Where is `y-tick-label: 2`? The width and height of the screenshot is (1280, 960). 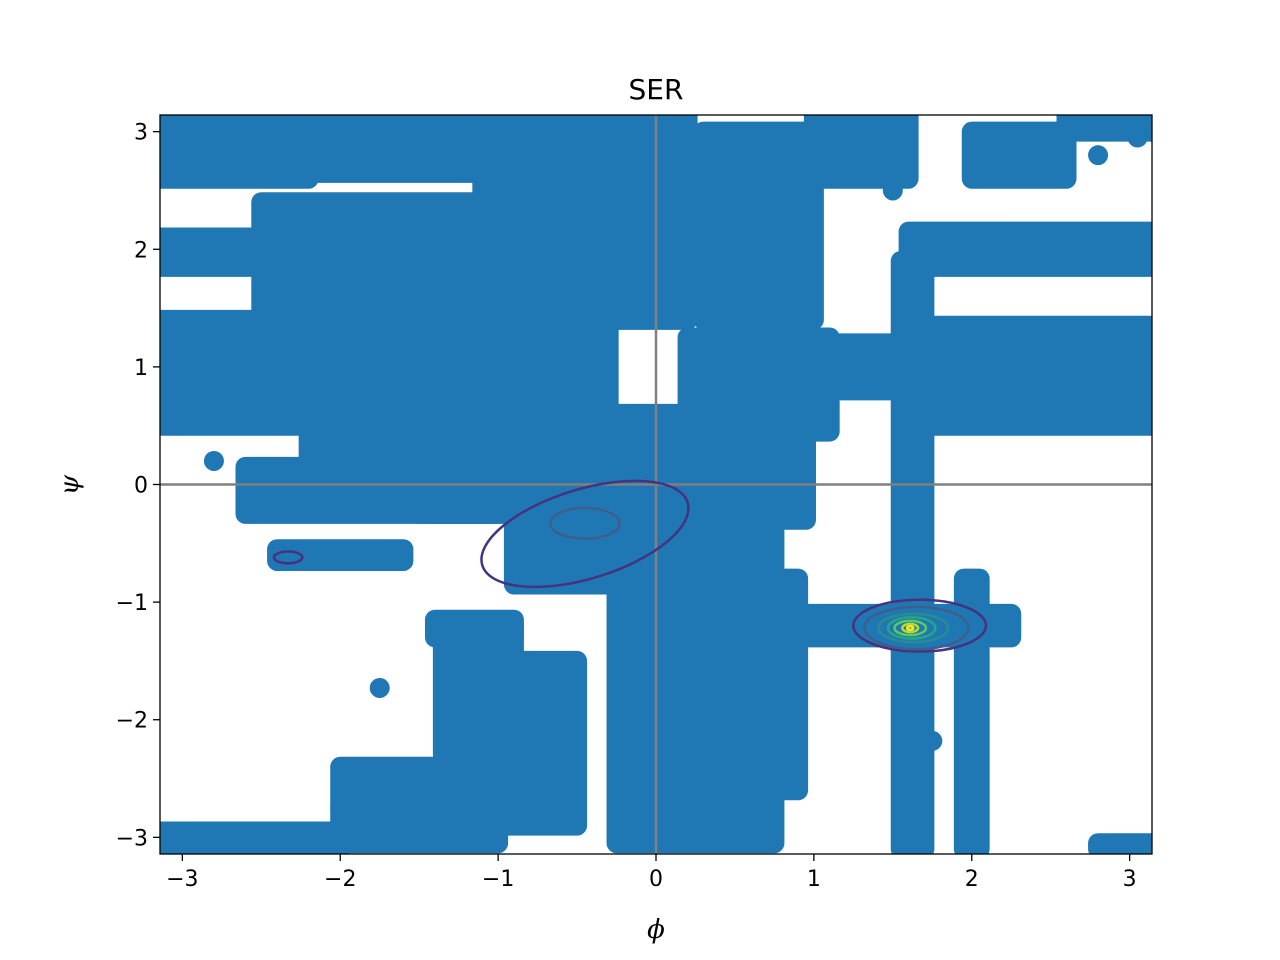 y-tick-label: 2 is located at coordinates (141, 250).